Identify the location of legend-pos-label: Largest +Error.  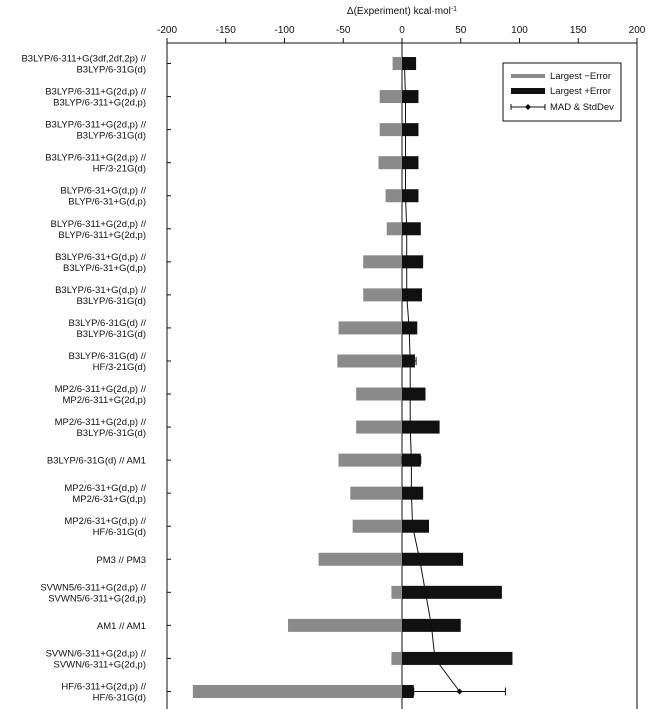
(580, 91).